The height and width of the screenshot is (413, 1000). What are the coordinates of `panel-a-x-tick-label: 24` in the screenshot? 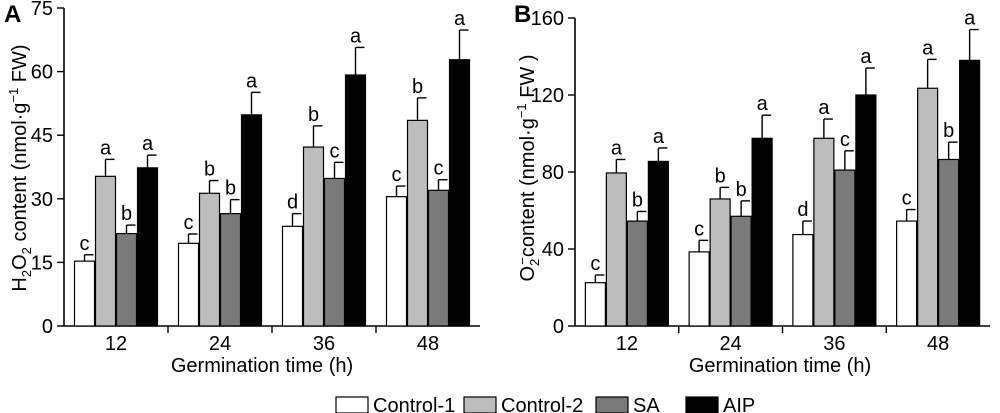 It's located at (220, 344).